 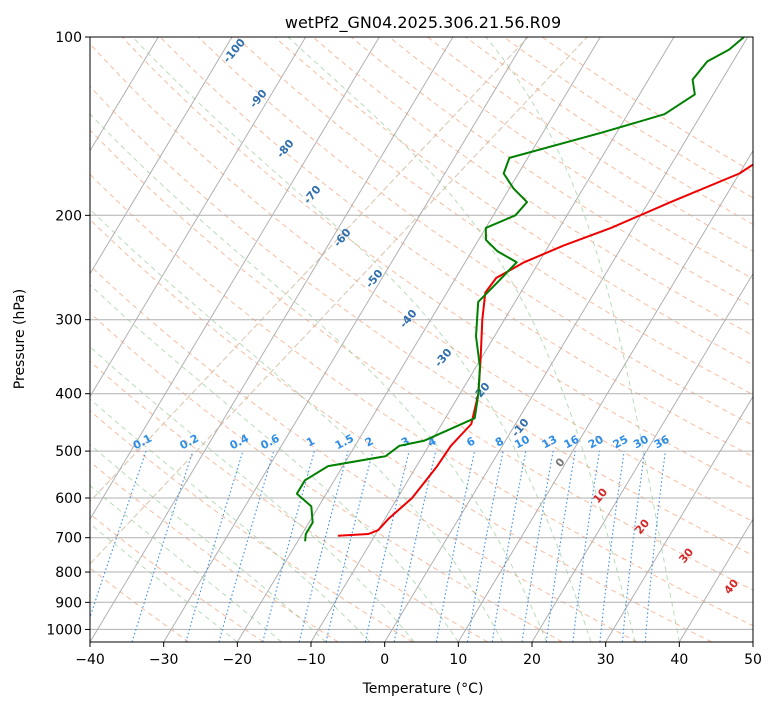 I want to click on mixing-ratio-label: 16, so click(x=572, y=442).